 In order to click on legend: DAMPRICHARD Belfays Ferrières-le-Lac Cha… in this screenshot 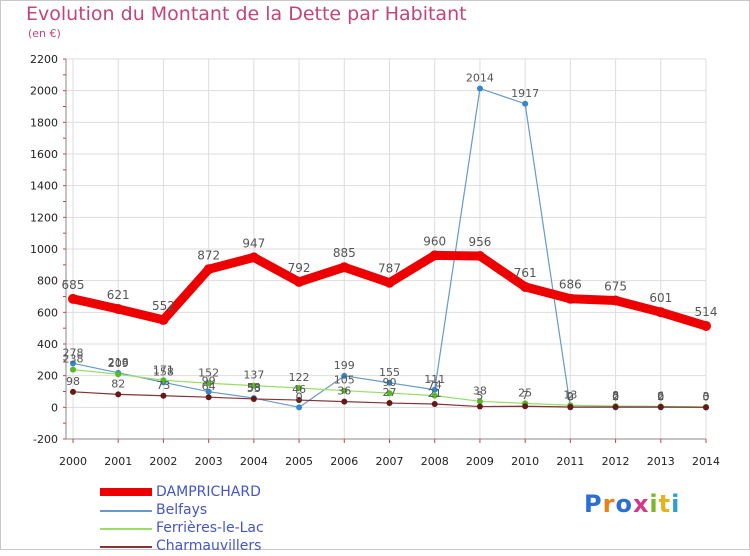, I will do `click(230, 520)`.